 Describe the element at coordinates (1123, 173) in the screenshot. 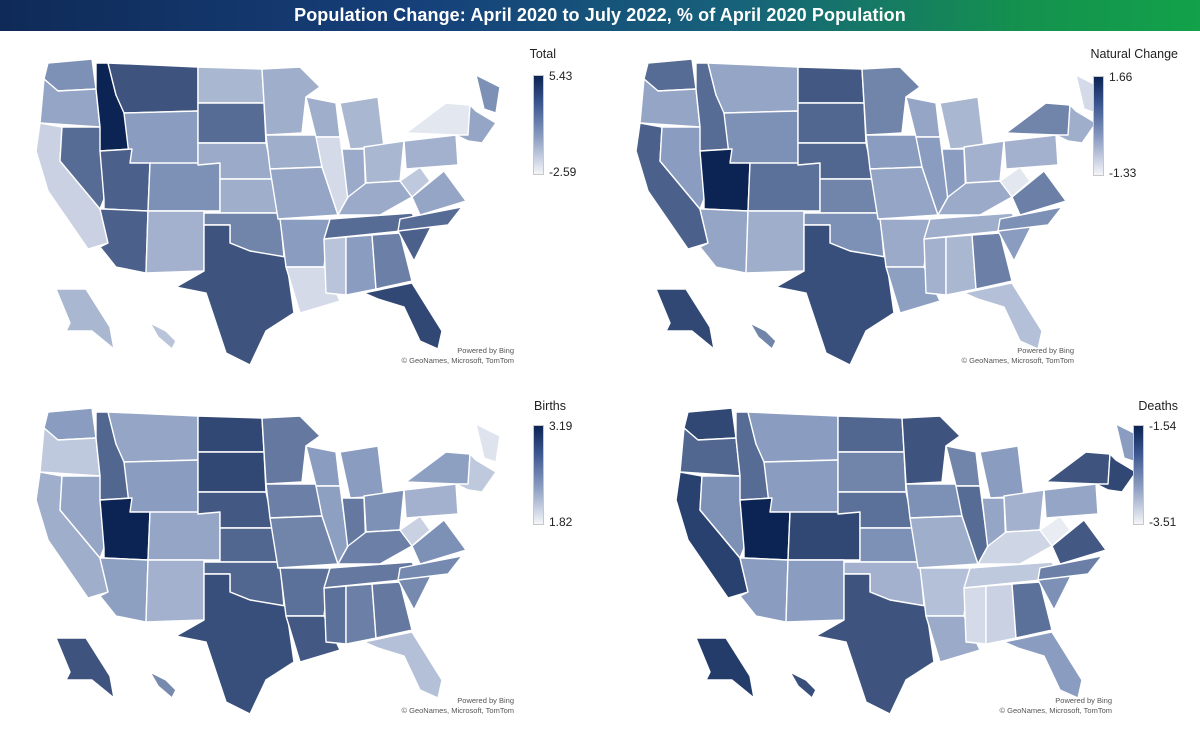

I see `legend-min-value: -1.33` at that location.